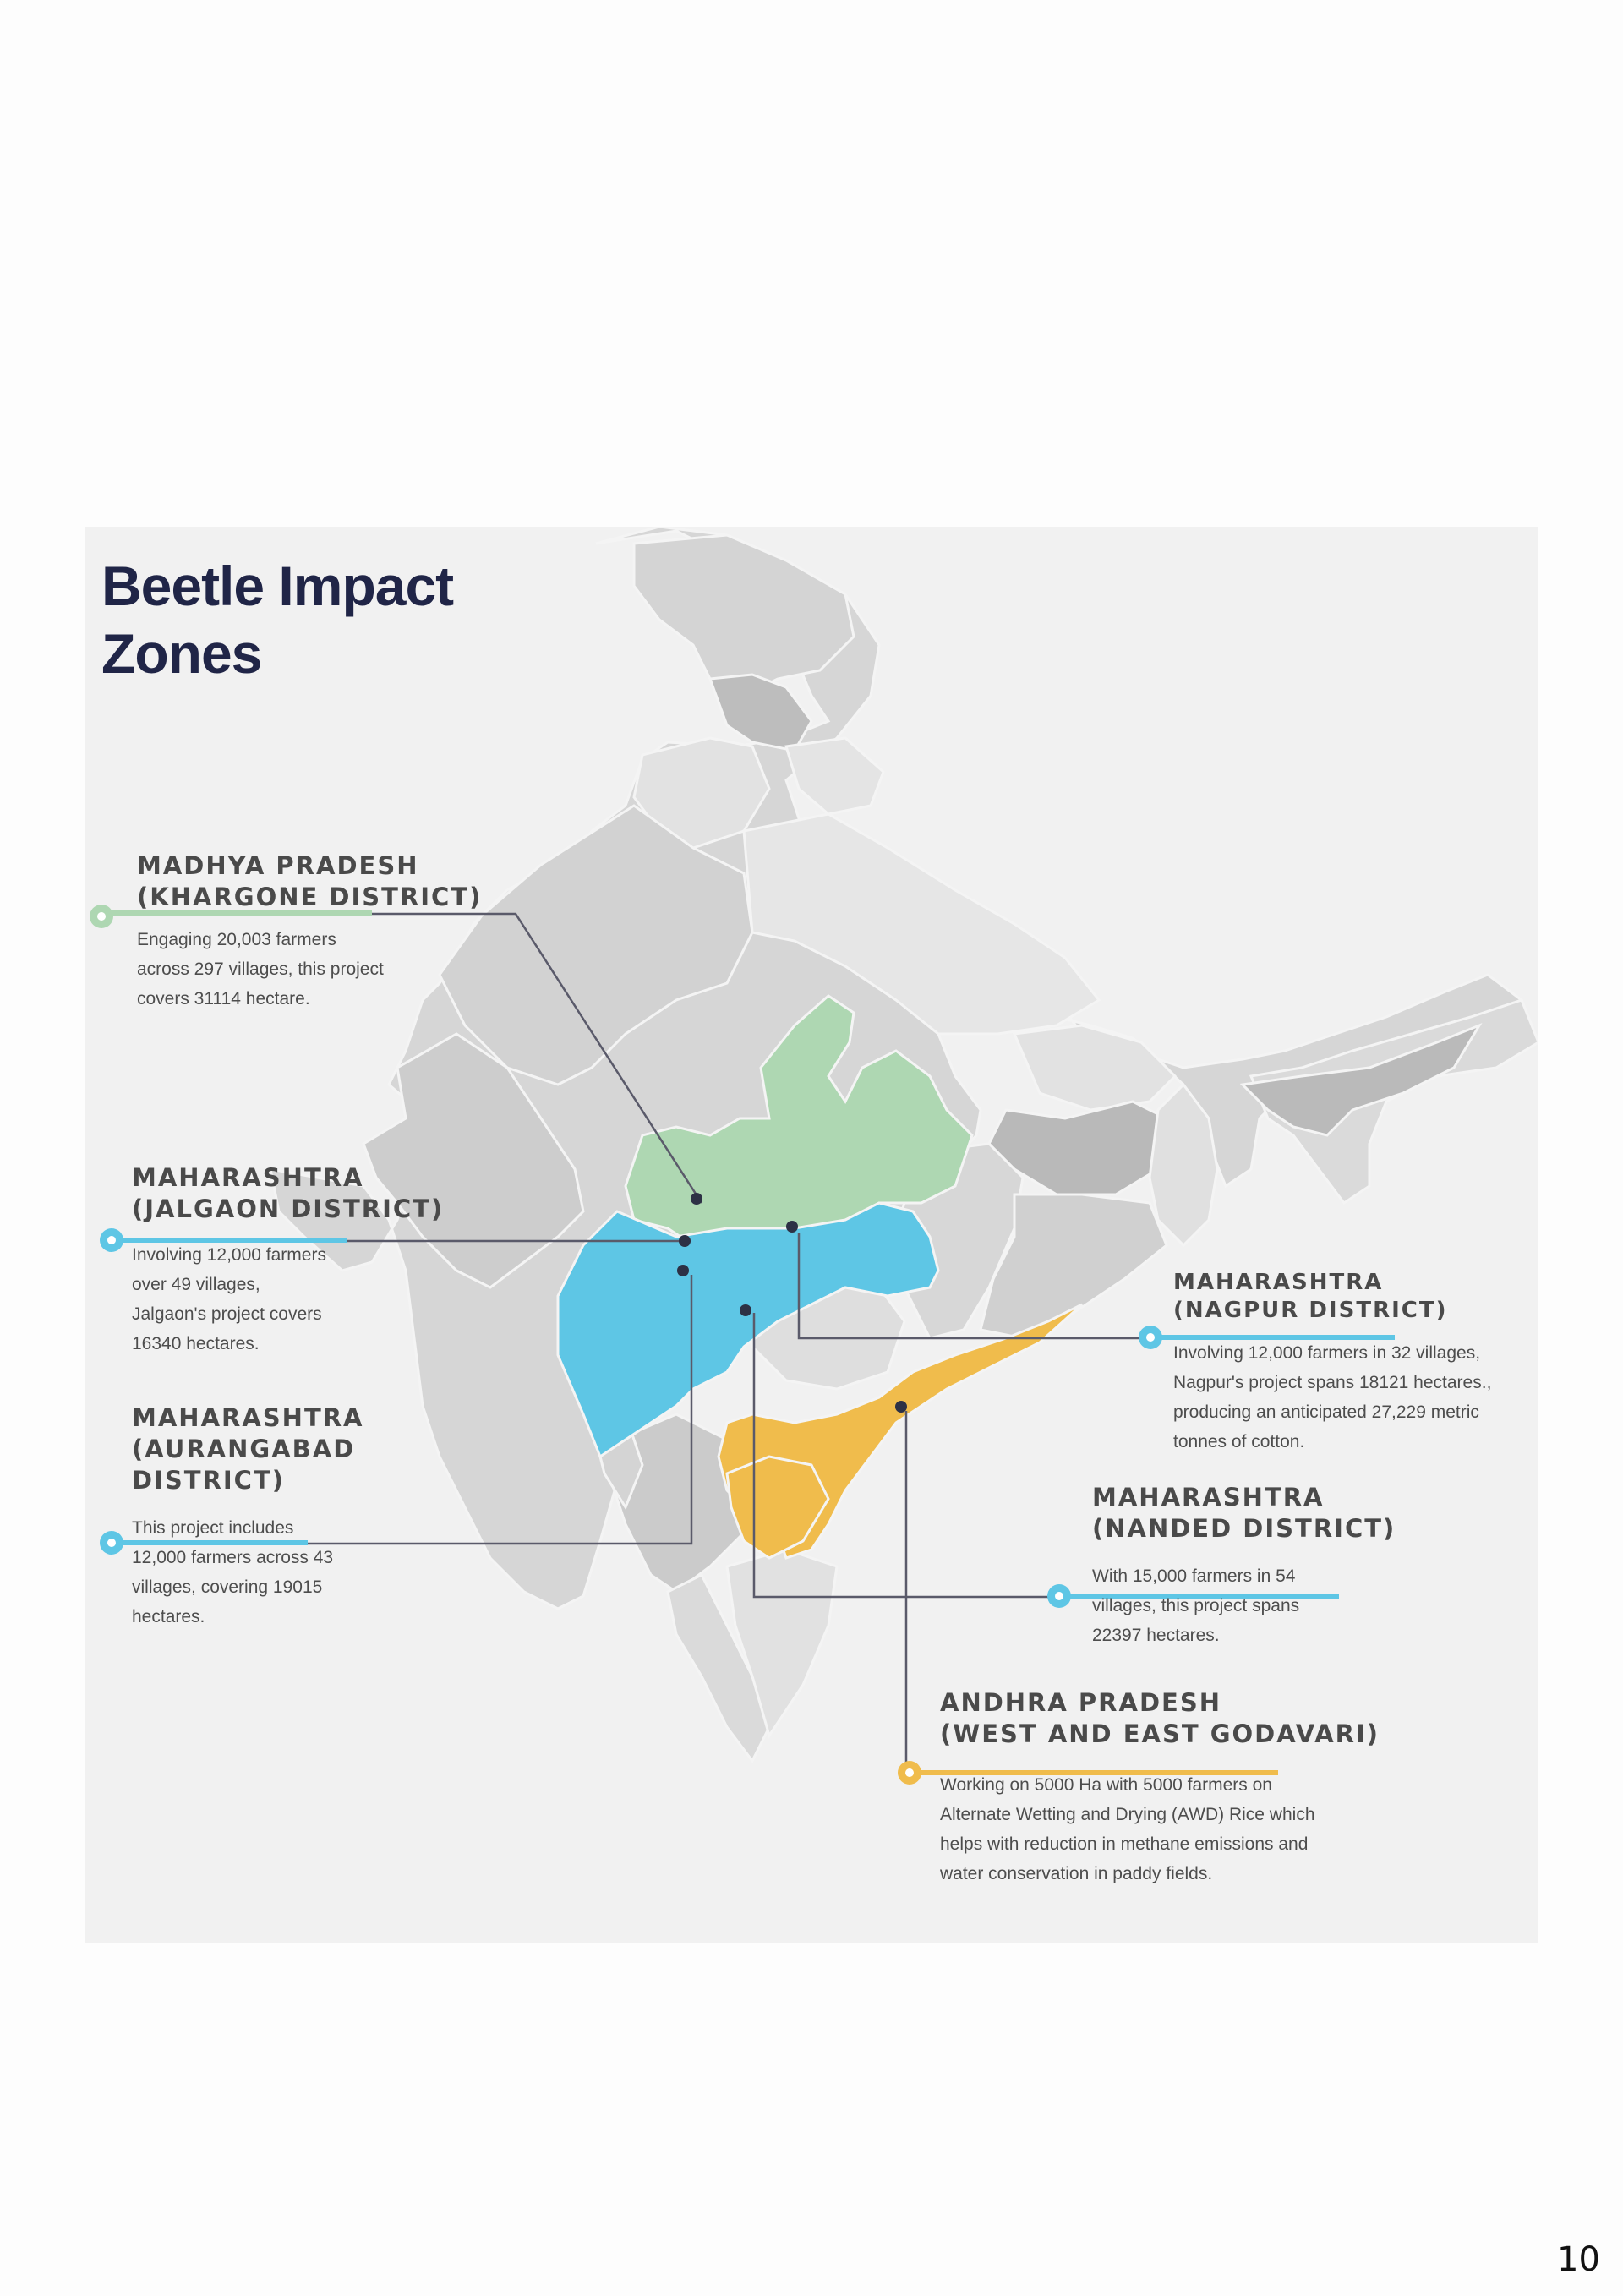  I want to click on zone-title: MADHYA PRADESH (KHARGONE DISTRICT), so click(310, 881).